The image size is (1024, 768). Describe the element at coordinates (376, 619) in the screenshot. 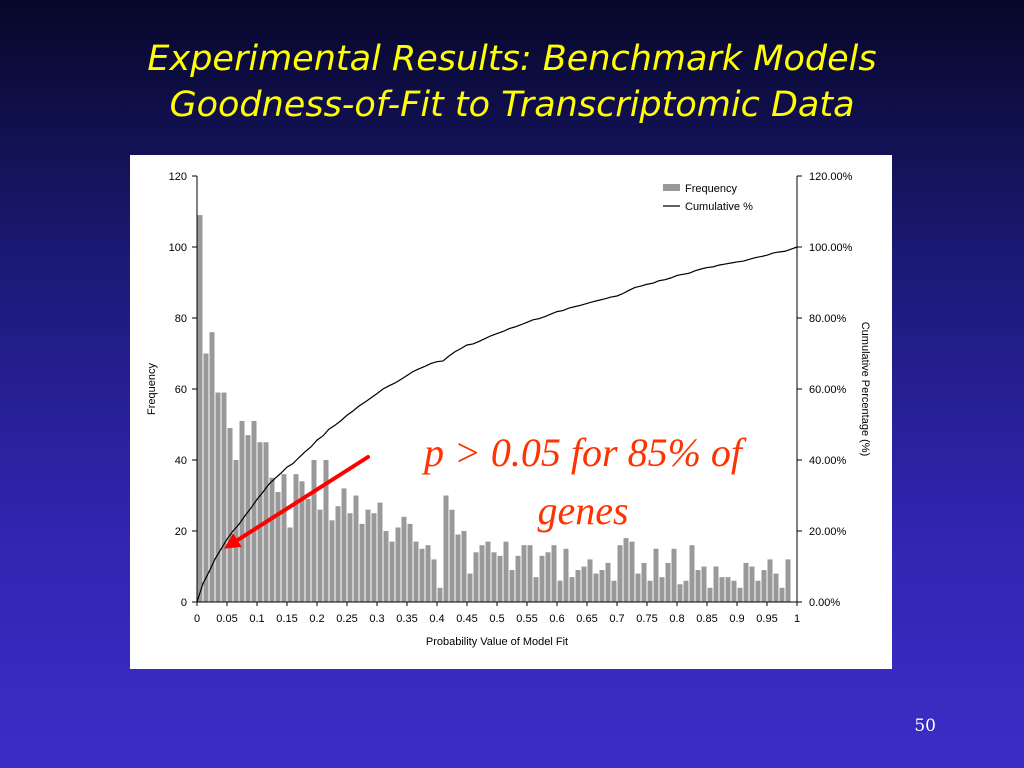

I see `x-tick-label: 0.3` at that location.